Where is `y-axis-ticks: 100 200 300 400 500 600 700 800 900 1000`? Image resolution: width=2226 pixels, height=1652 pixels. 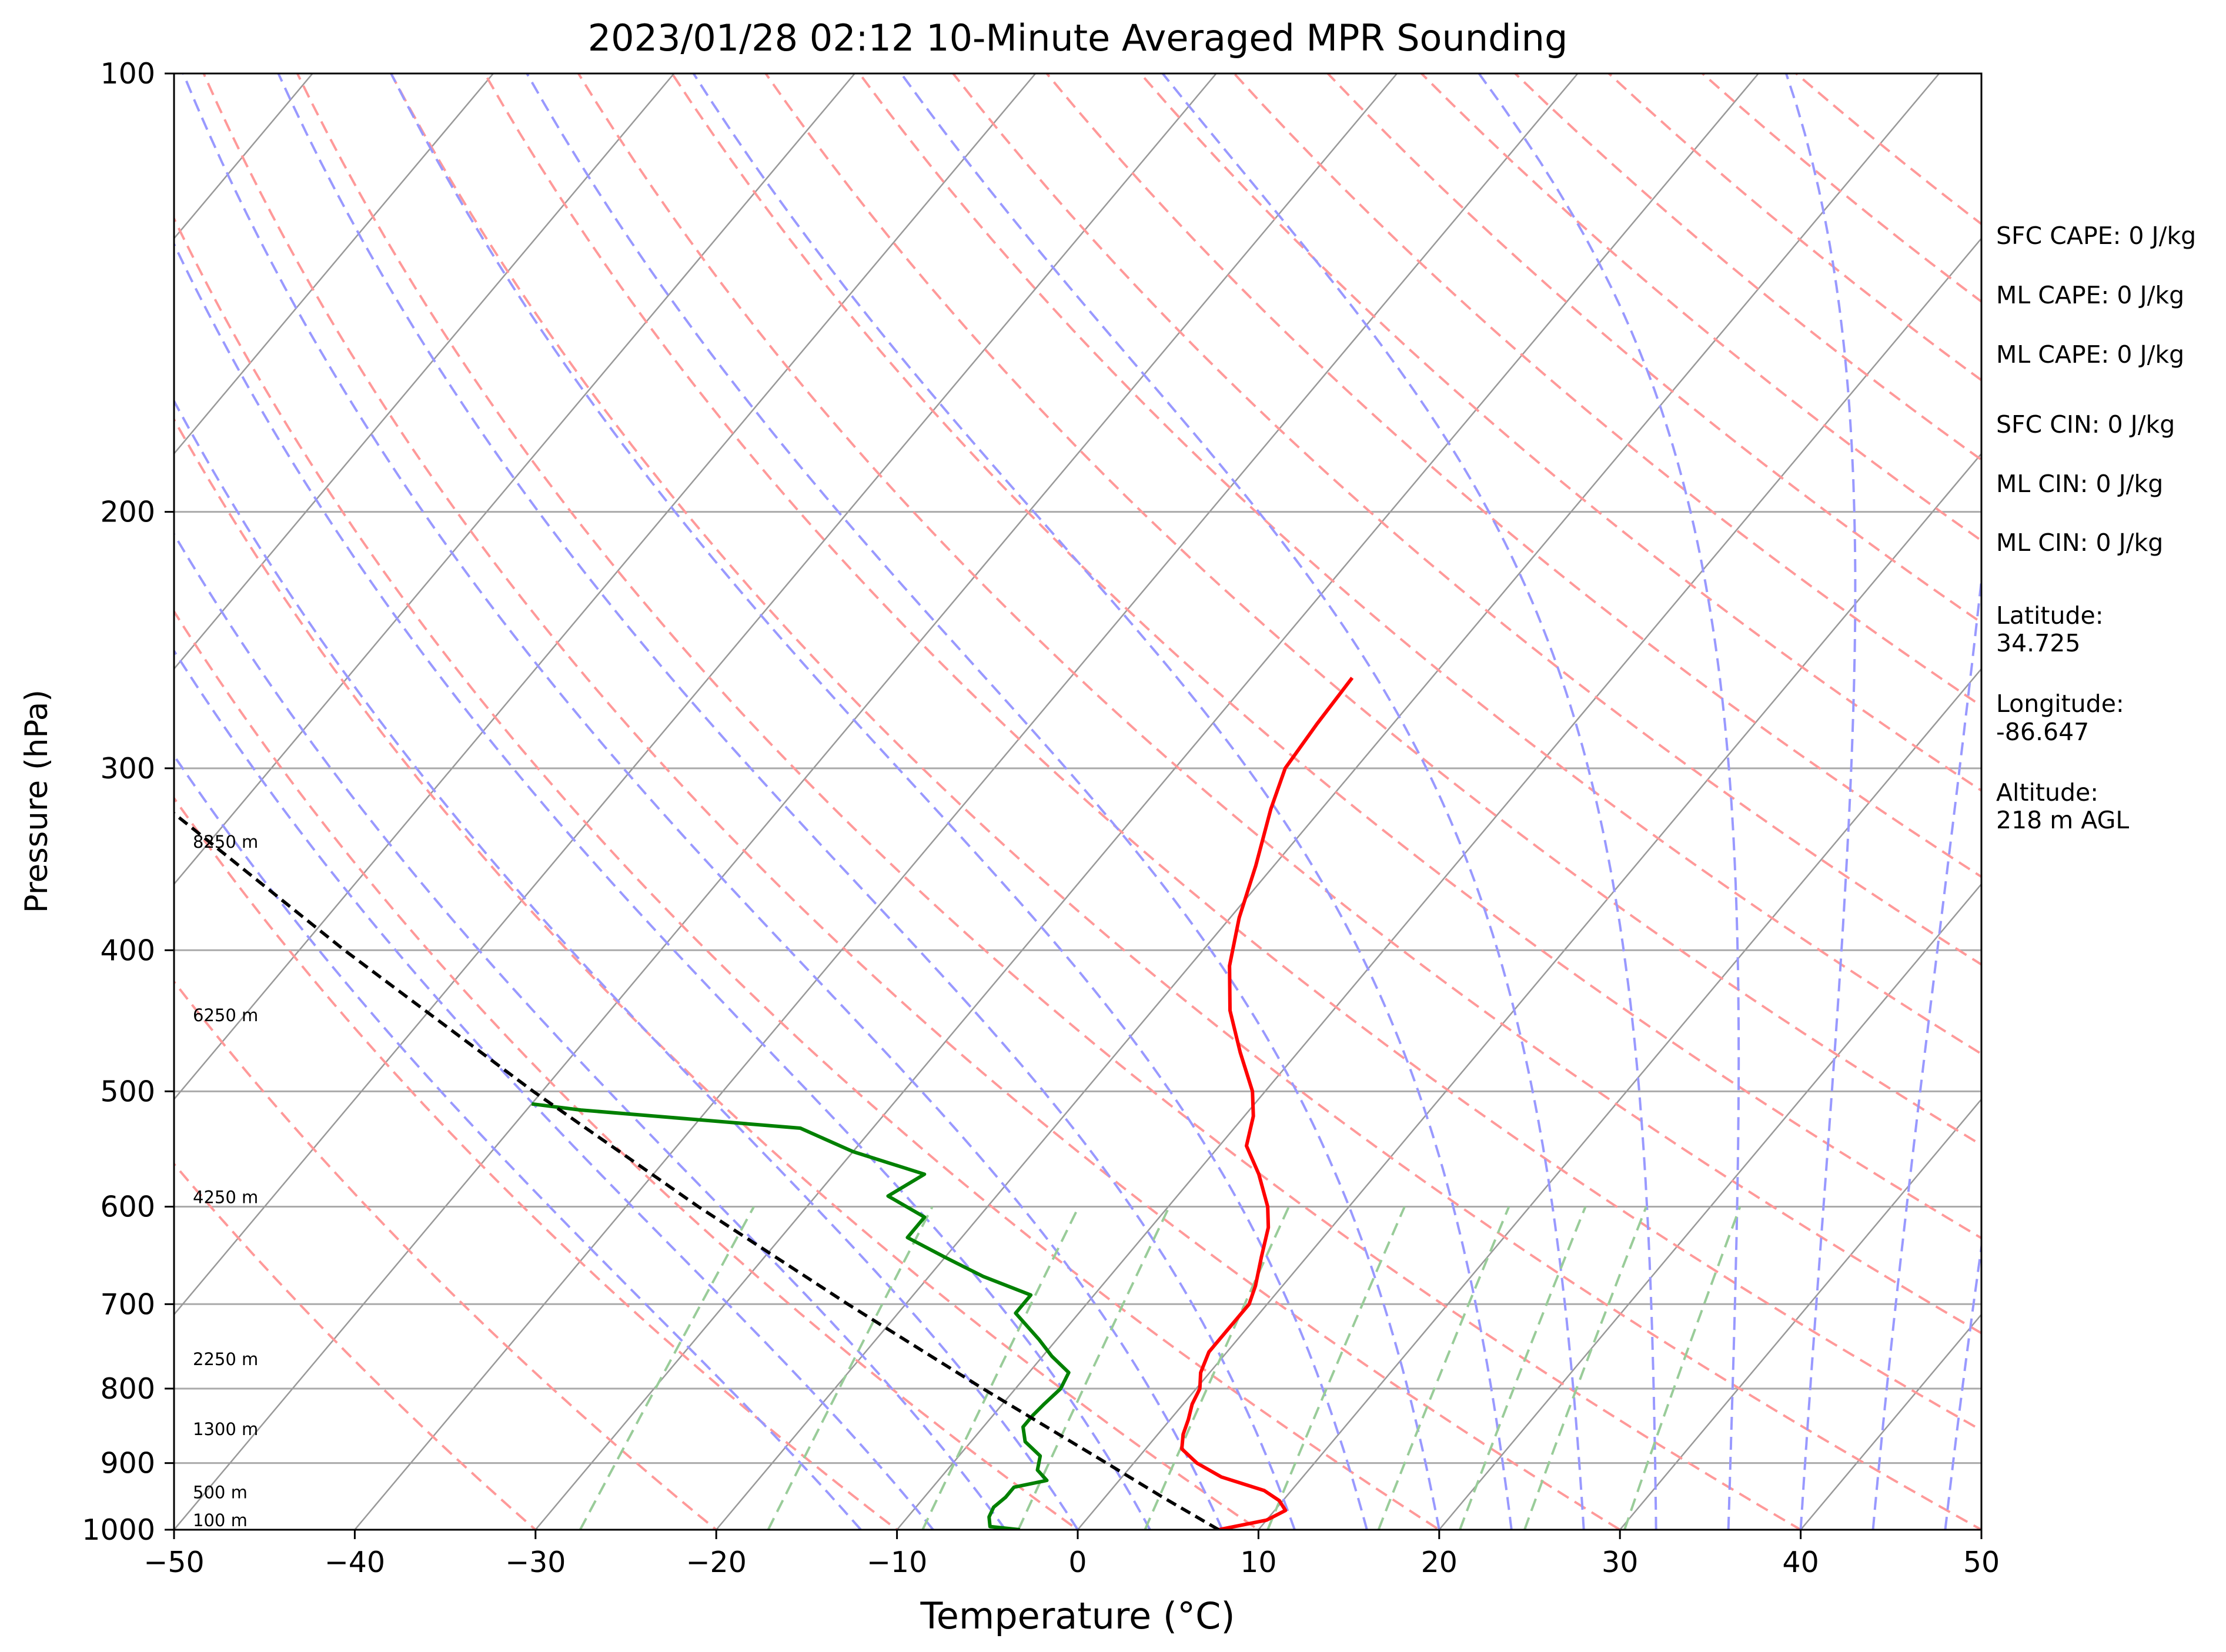
y-axis-ticks: 100 200 300 400 500 600 700 800 900 1000 is located at coordinates (128, 802).